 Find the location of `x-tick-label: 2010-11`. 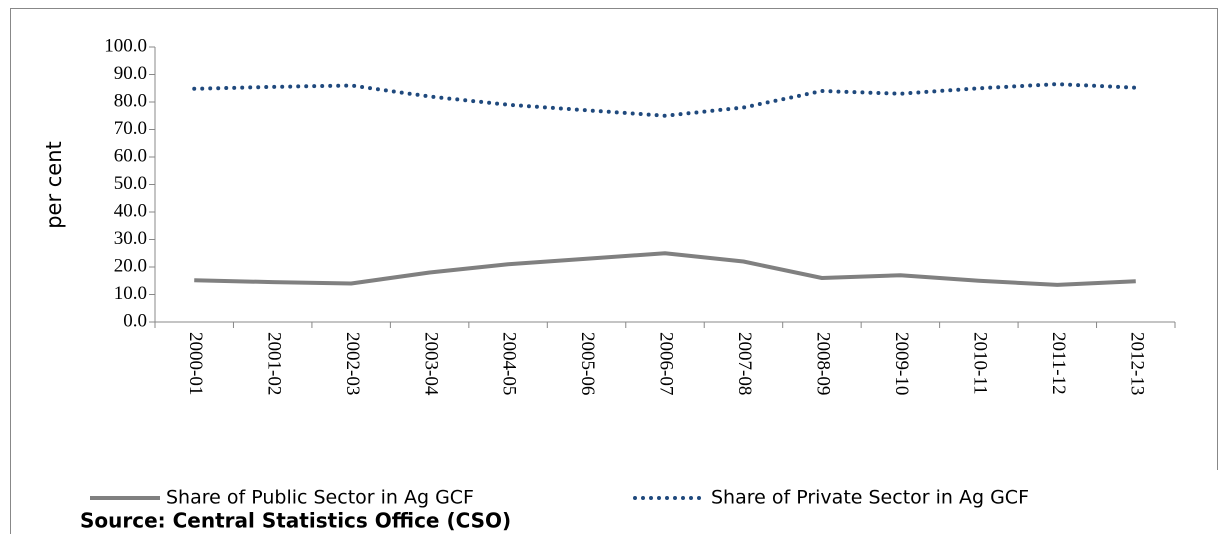

x-tick-label: 2010-11 is located at coordinates (979, 363).